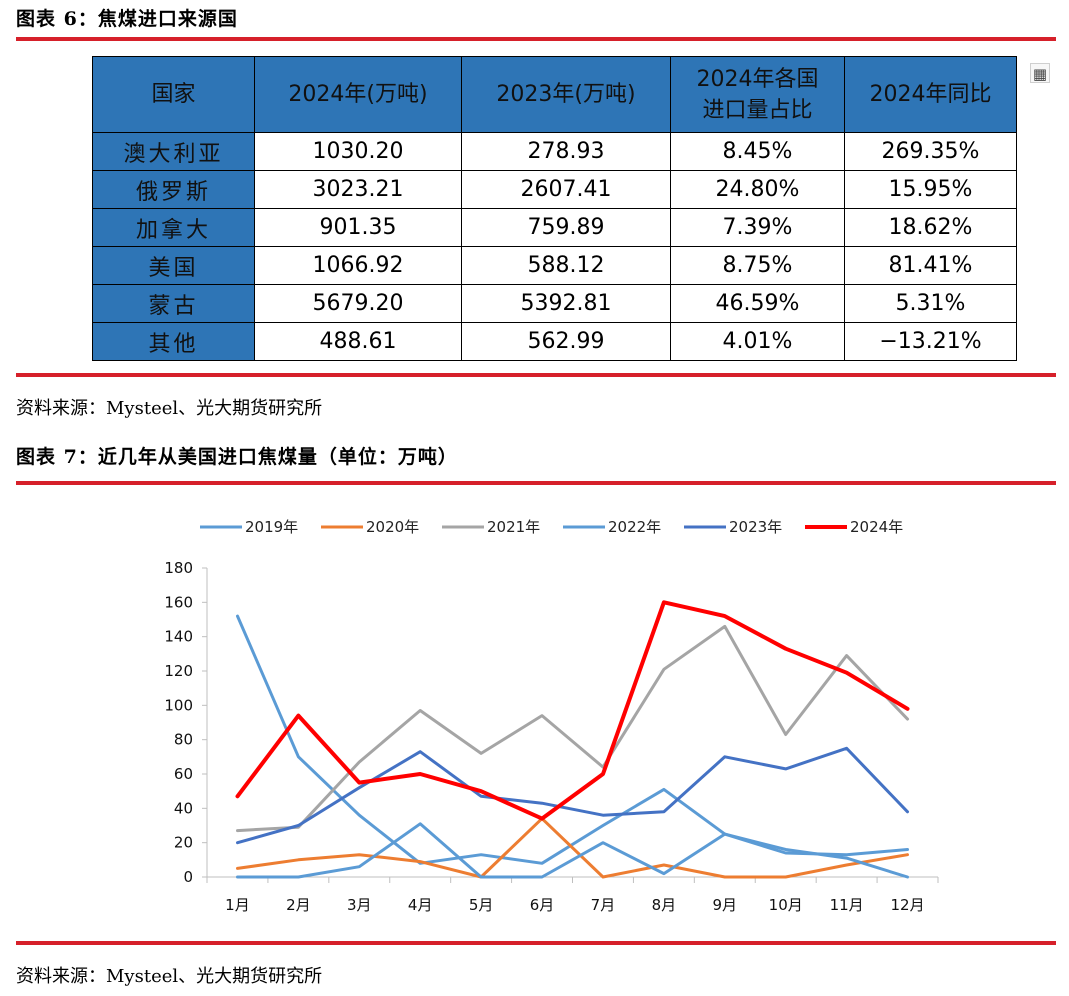 Image resolution: width=1069 pixels, height=996 pixels. I want to click on figure6-title: 图表 6：焦煤进口来源国, so click(127, 19).